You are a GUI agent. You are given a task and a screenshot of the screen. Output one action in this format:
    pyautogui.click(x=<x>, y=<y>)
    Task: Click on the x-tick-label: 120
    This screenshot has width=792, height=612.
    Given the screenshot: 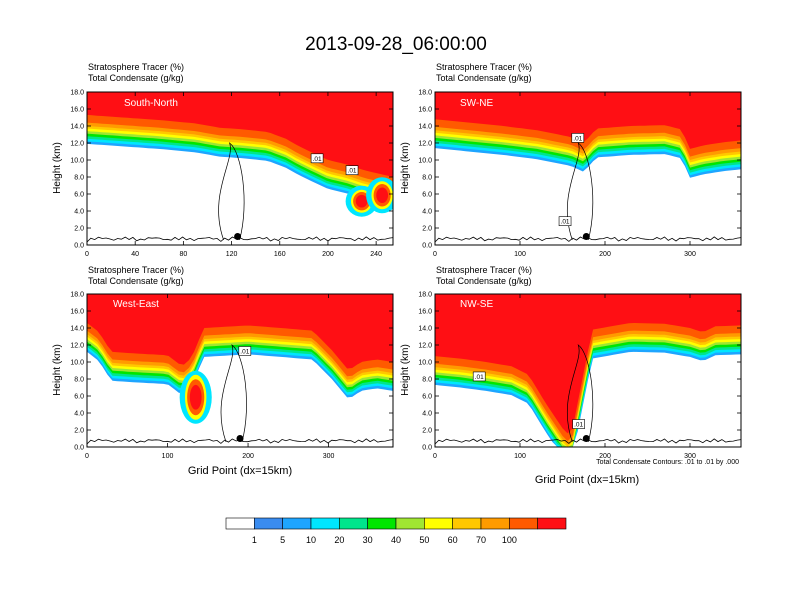 What is the action you would take?
    pyautogui.click(x=232, y=254)
    